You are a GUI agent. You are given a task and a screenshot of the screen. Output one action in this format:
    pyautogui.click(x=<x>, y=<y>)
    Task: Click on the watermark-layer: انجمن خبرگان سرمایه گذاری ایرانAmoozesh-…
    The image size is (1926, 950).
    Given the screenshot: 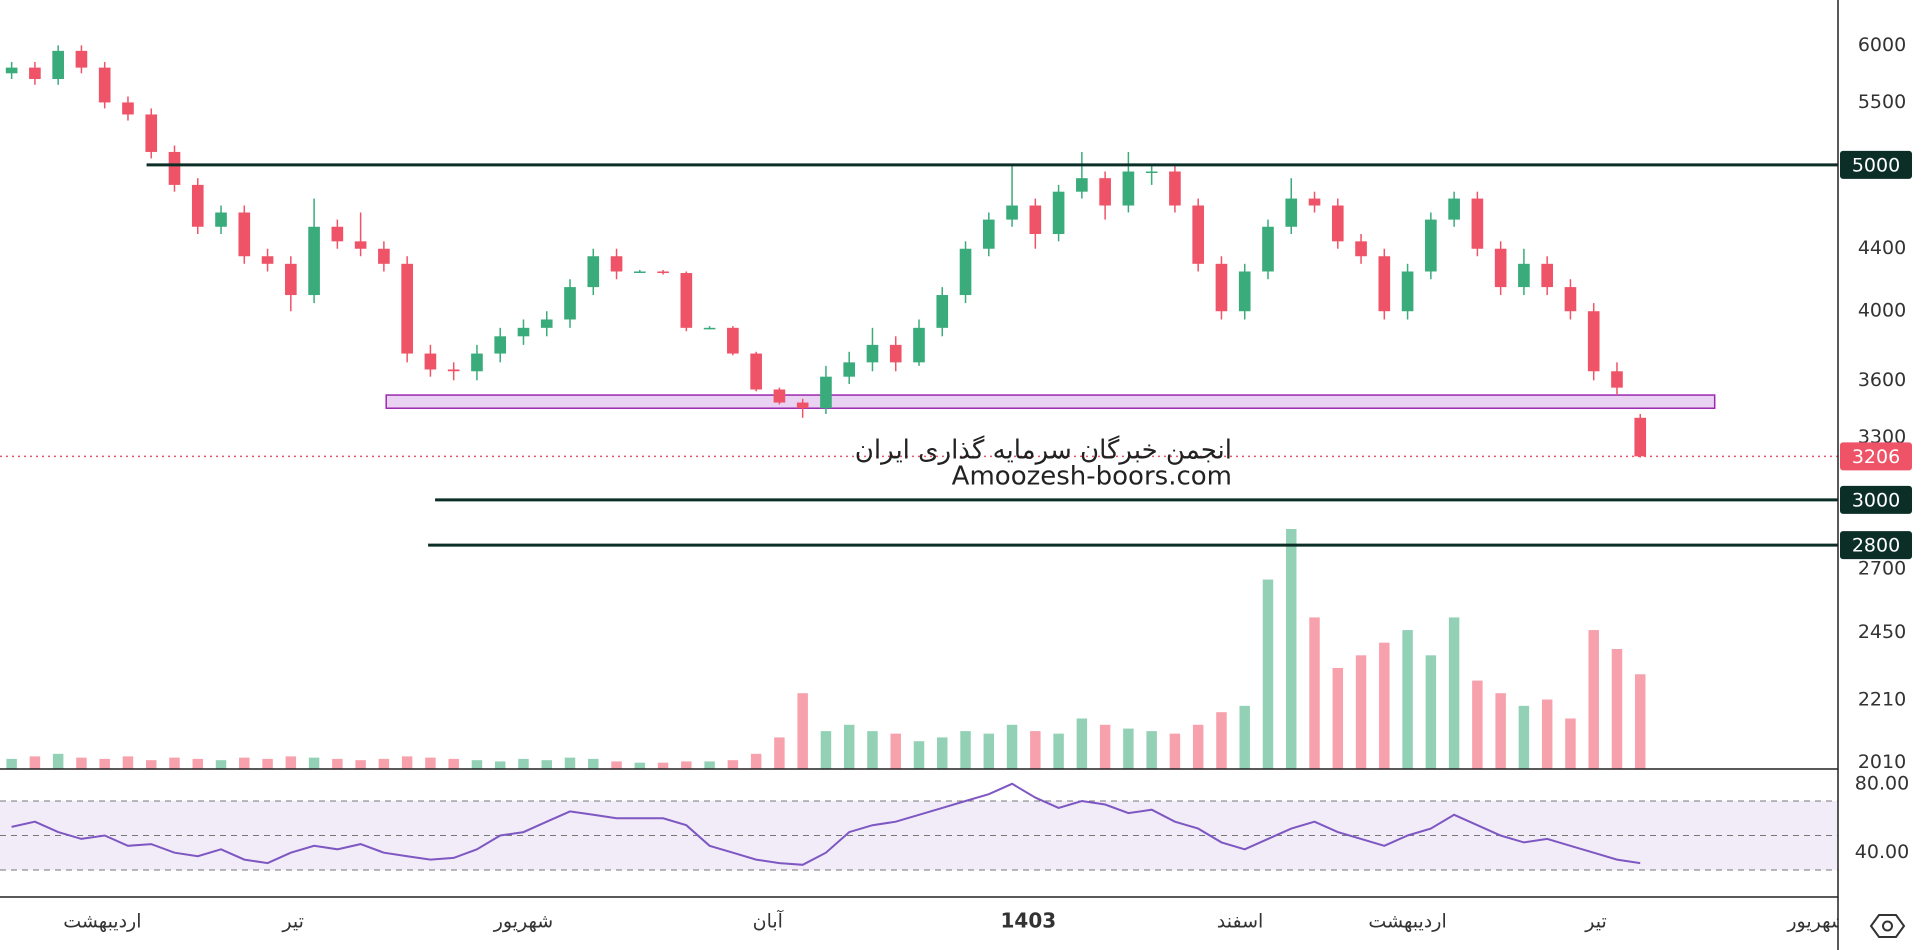 What is the action you would take?
    pyautogui.click(x=1043, y=463)
    